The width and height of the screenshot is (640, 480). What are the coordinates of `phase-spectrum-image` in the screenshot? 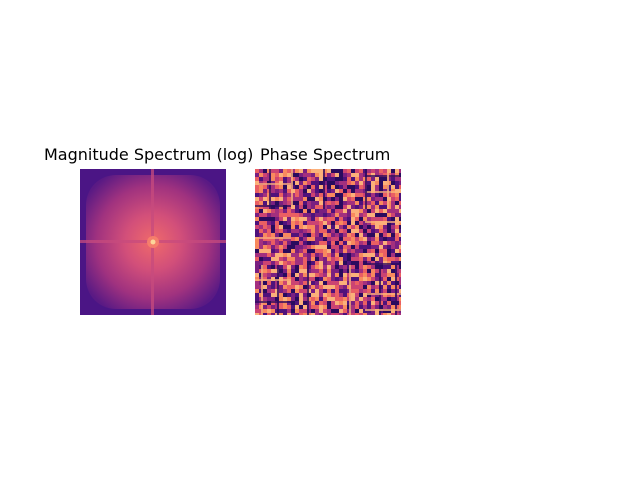 It's located at (328, 242).